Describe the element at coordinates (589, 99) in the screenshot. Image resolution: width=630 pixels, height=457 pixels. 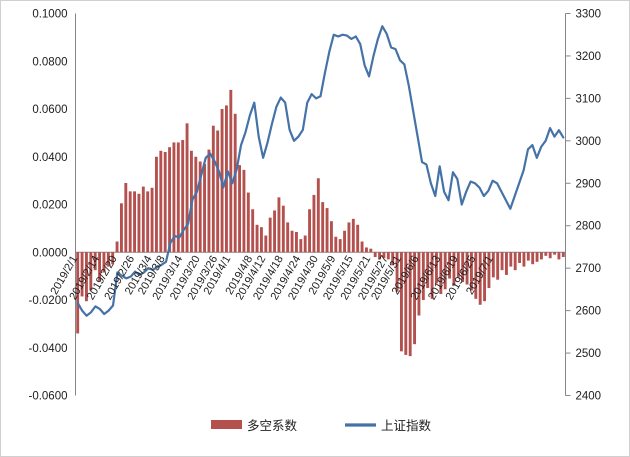
I see `right-axis-tick-label: 3100` at that location.